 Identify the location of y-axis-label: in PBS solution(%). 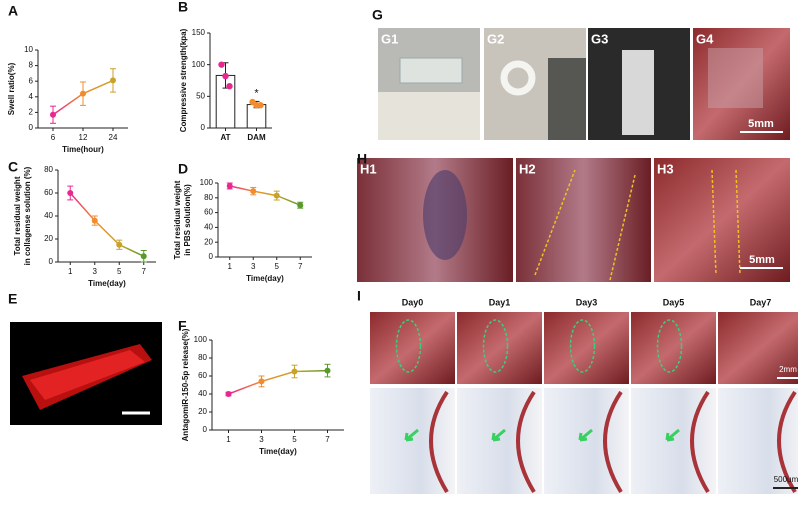
(187, 220).